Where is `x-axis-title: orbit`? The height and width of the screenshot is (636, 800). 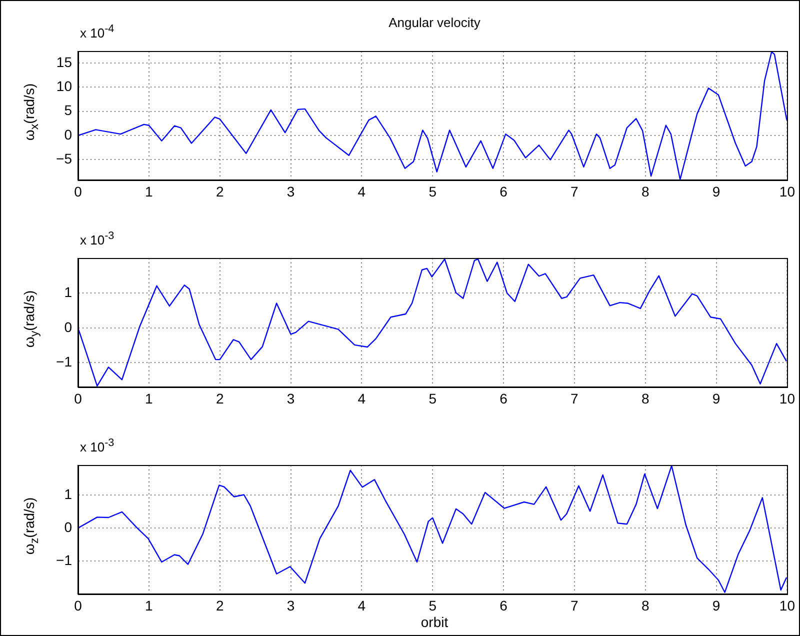 x-axis-title: orbit is located at coordinates (434, 622).